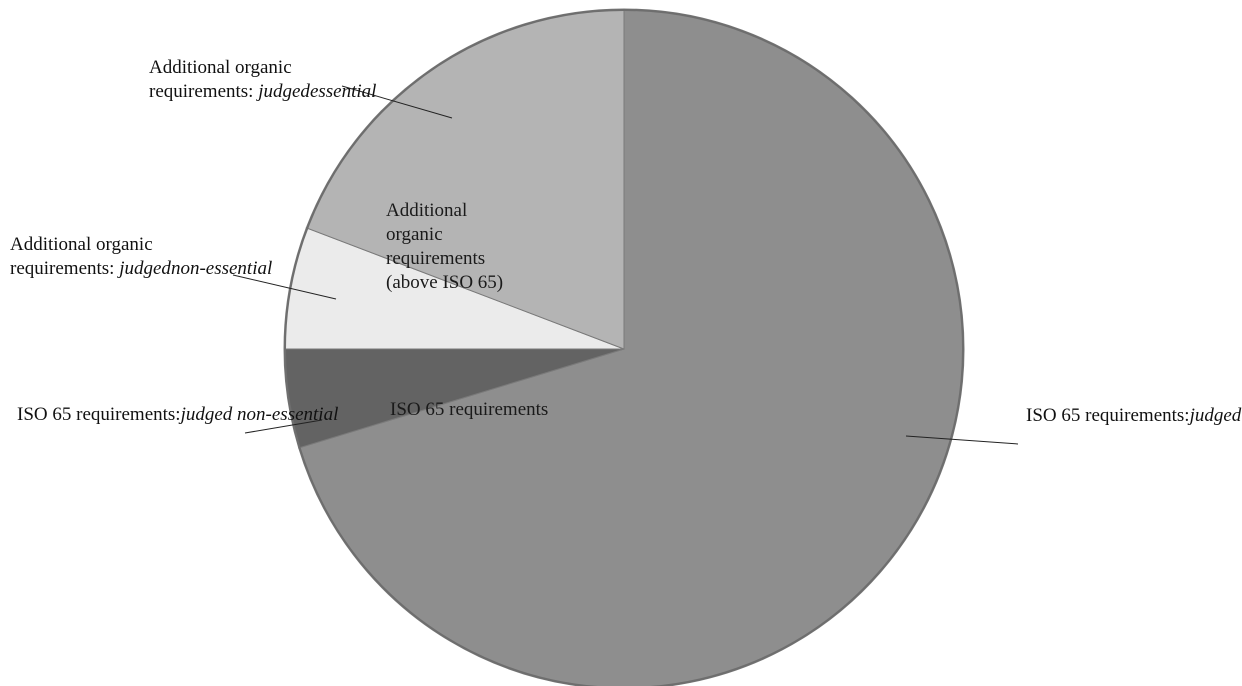 The height and width of the screenshot is (686, 1242). I want to click on slice-label-1: ISO 65 requirements:judged non-essential, so click(177, 414).